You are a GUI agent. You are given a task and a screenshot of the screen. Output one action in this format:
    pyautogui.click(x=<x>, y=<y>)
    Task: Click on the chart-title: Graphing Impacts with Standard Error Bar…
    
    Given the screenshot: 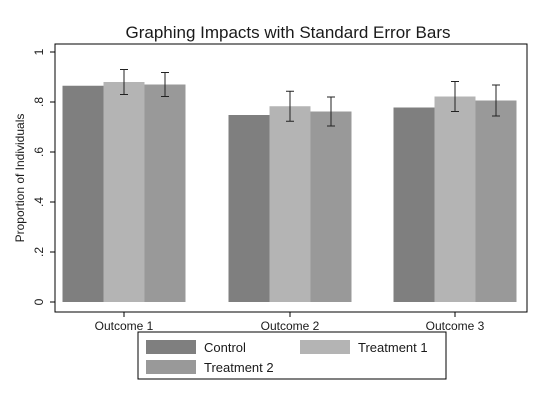 What is the action you would take?
    pyautogui.click(x=287, y=32)
    